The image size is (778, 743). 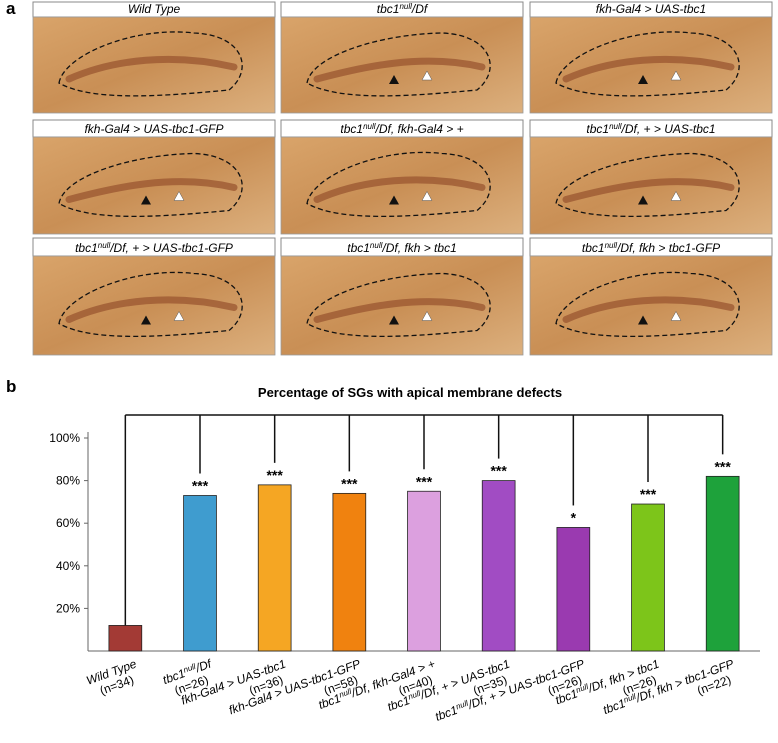 I want to click on panel-label: tbc1null/Df, + > UAS-tbc1, so click(x=650, y=129).